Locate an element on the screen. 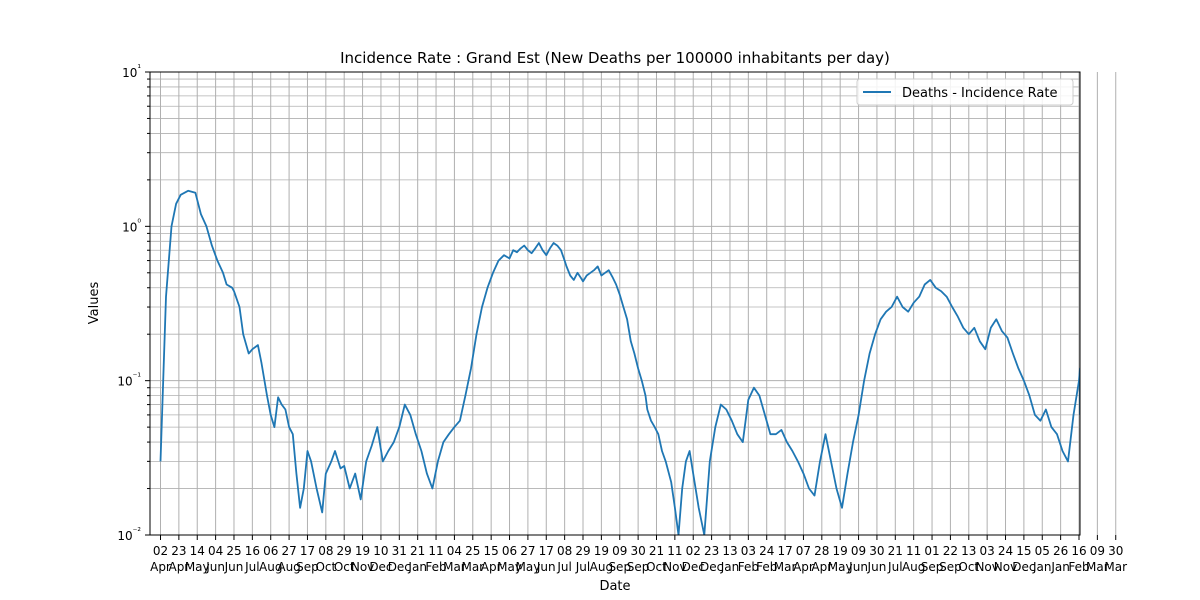 The height and width of the screenshot is (600, 1200). x-tick-label-day: 05 is located at coordinates (1042, 551).